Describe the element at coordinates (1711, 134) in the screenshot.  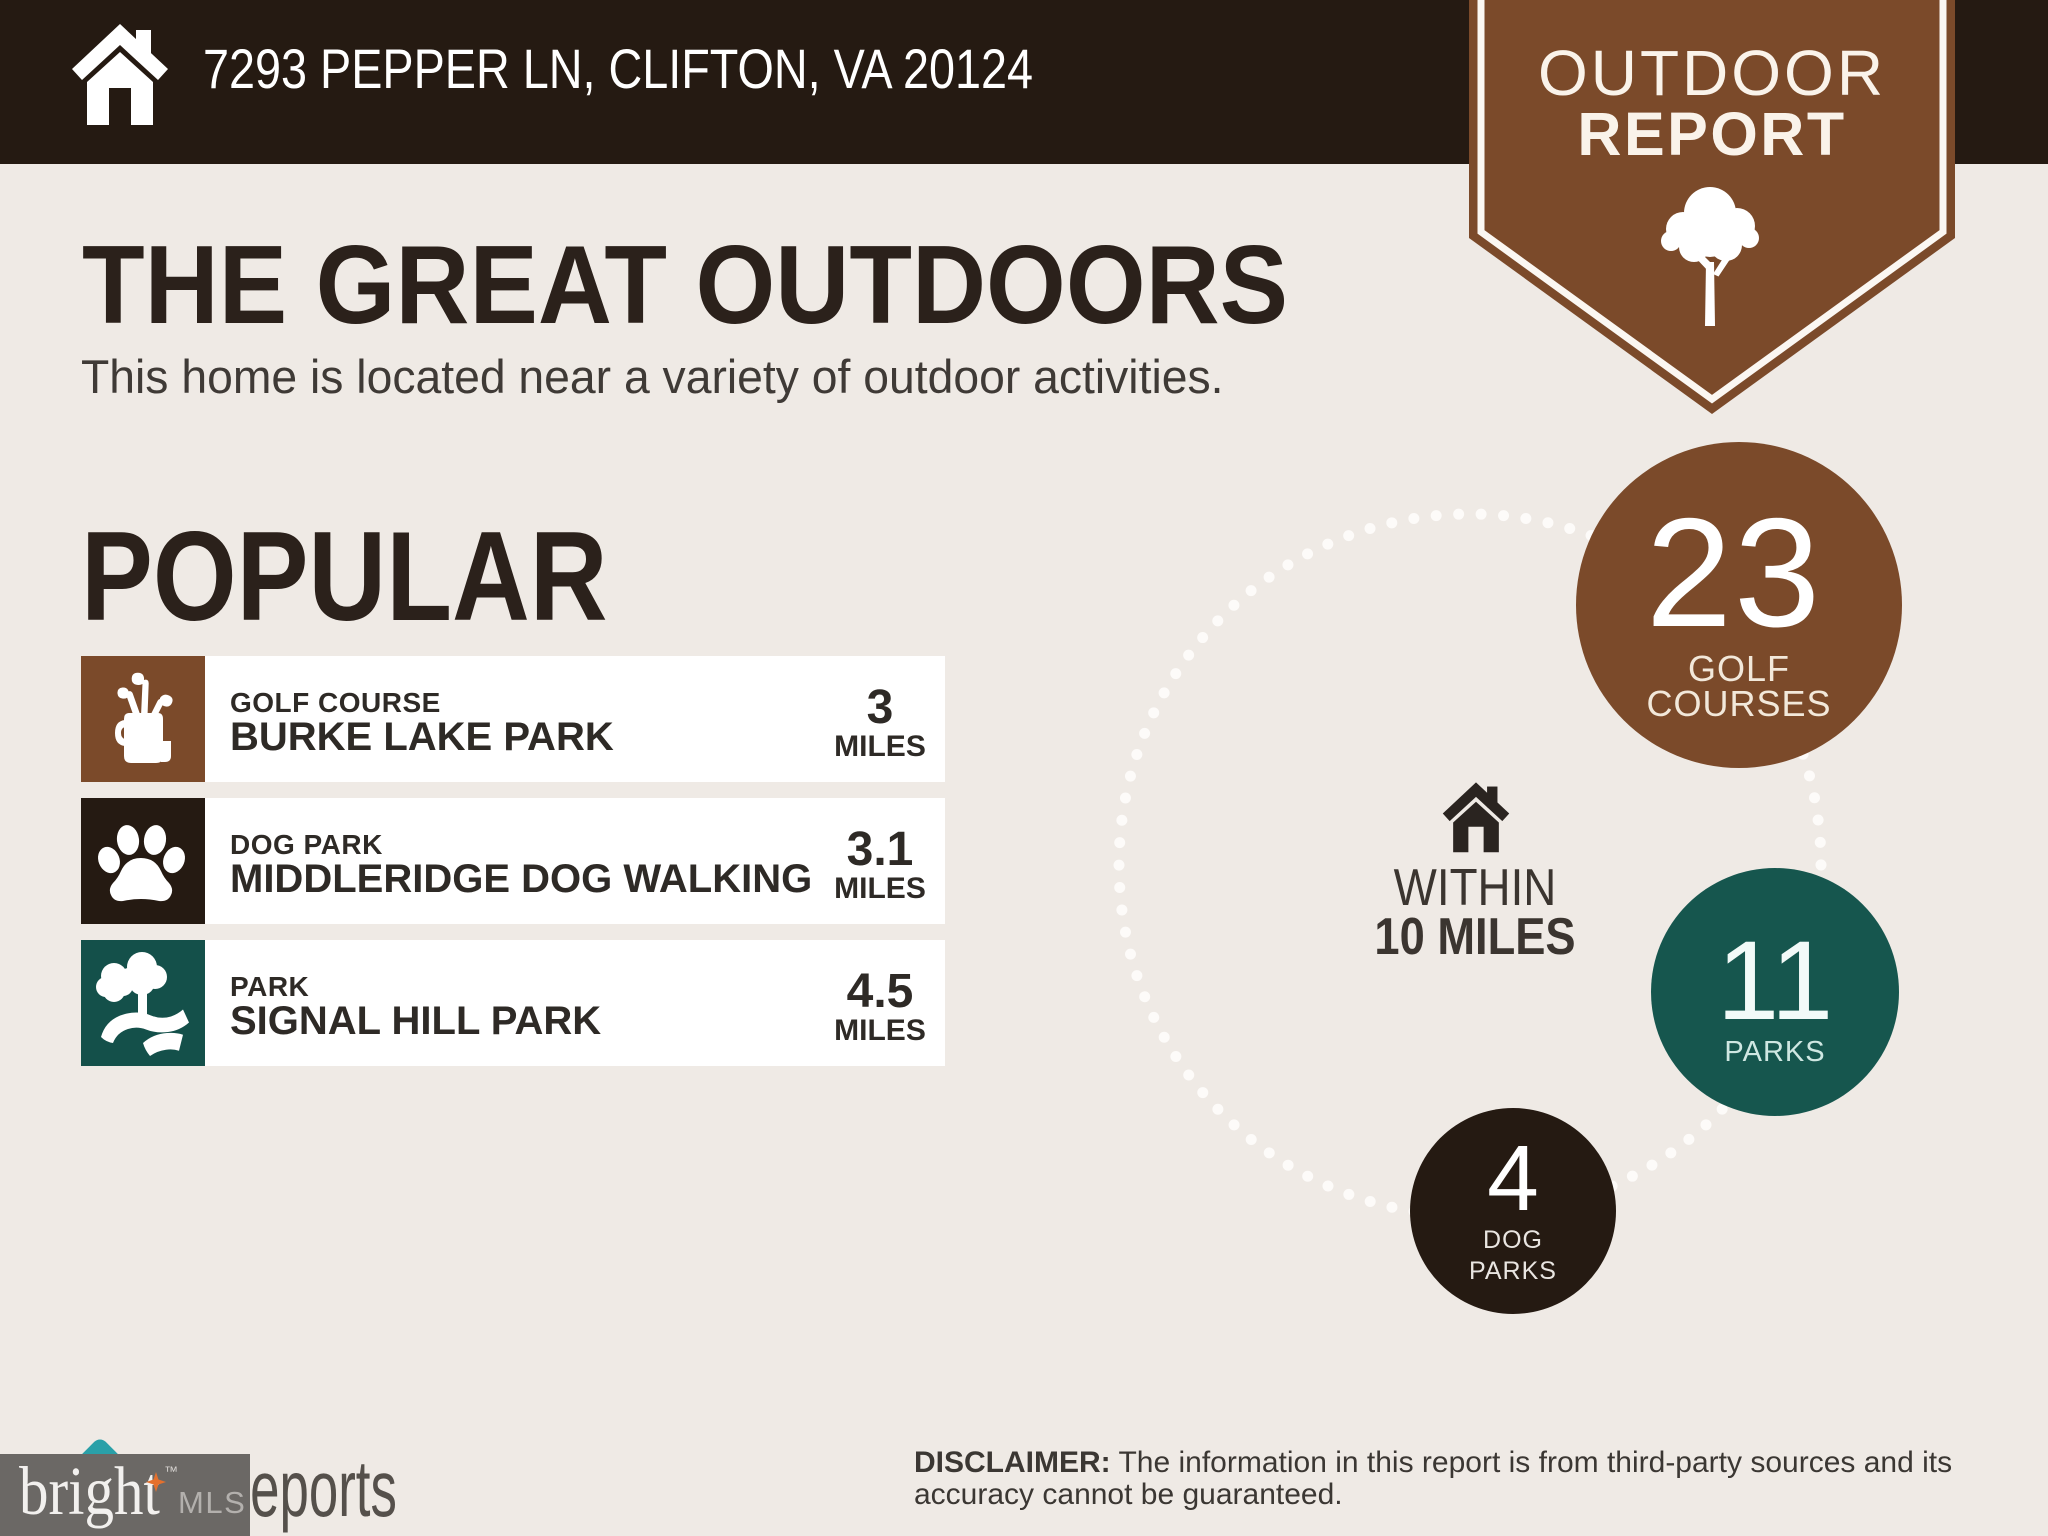
I see `svg-text: REPORT` at that location.